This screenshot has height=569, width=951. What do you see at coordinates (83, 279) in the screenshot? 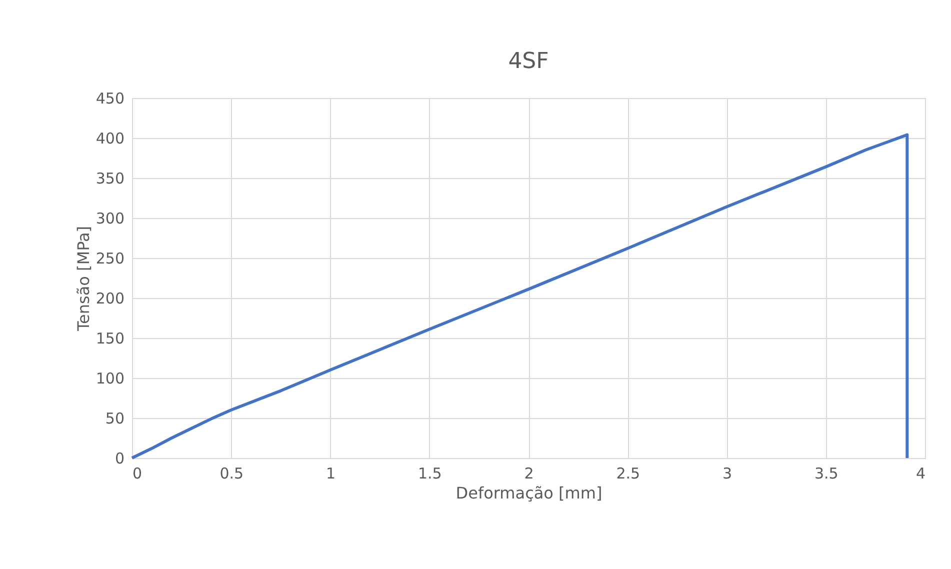
I see `y-axis-title: Tensão [MPa]` at bounding box center [83, 279].